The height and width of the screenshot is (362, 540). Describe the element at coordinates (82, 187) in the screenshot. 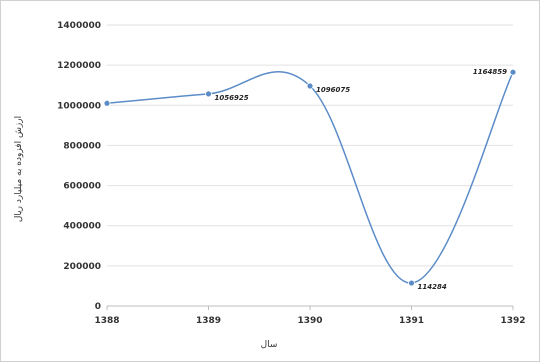

I see `y-tick-label: 600000` at that location.